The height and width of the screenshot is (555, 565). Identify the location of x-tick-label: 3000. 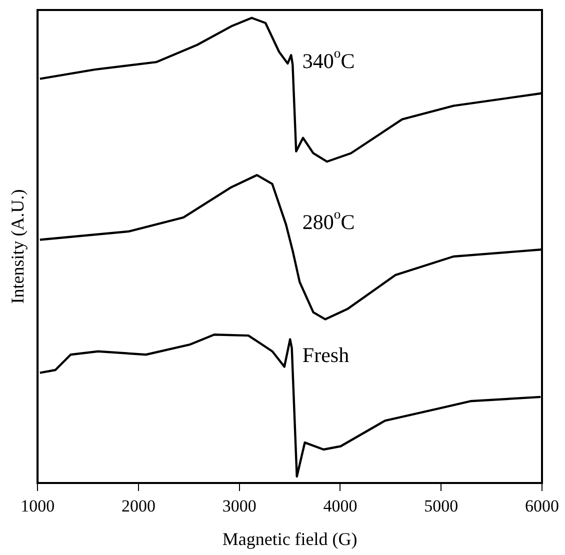
(239, 506).